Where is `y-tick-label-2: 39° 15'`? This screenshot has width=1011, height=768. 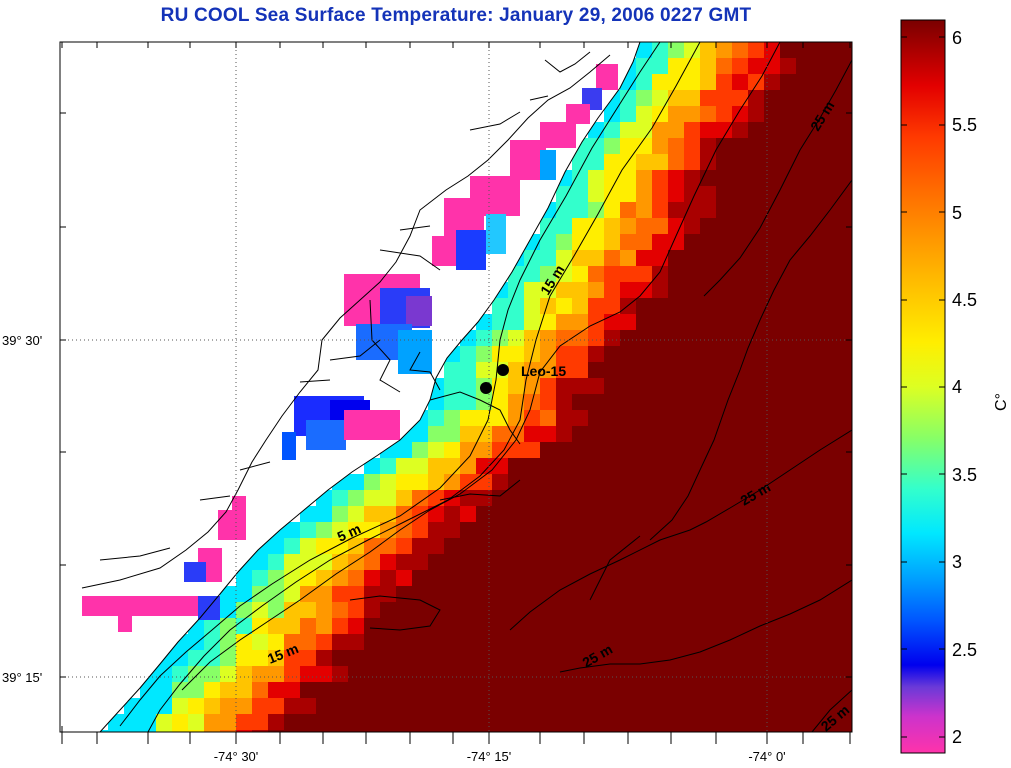 y-tick-label-2: 39° 15' is located at coordinates (22, 677).